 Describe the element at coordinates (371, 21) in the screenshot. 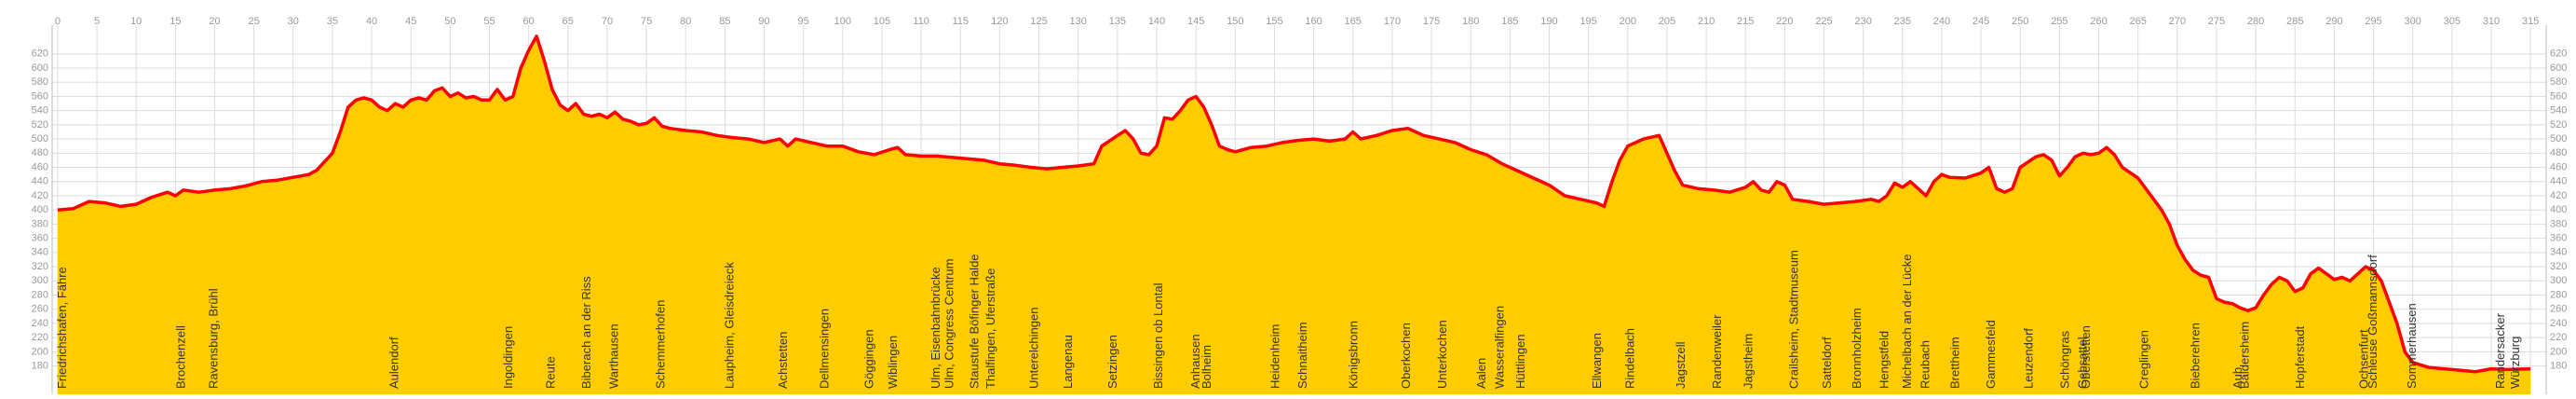

I see `x-tick-label: 40` at that location.